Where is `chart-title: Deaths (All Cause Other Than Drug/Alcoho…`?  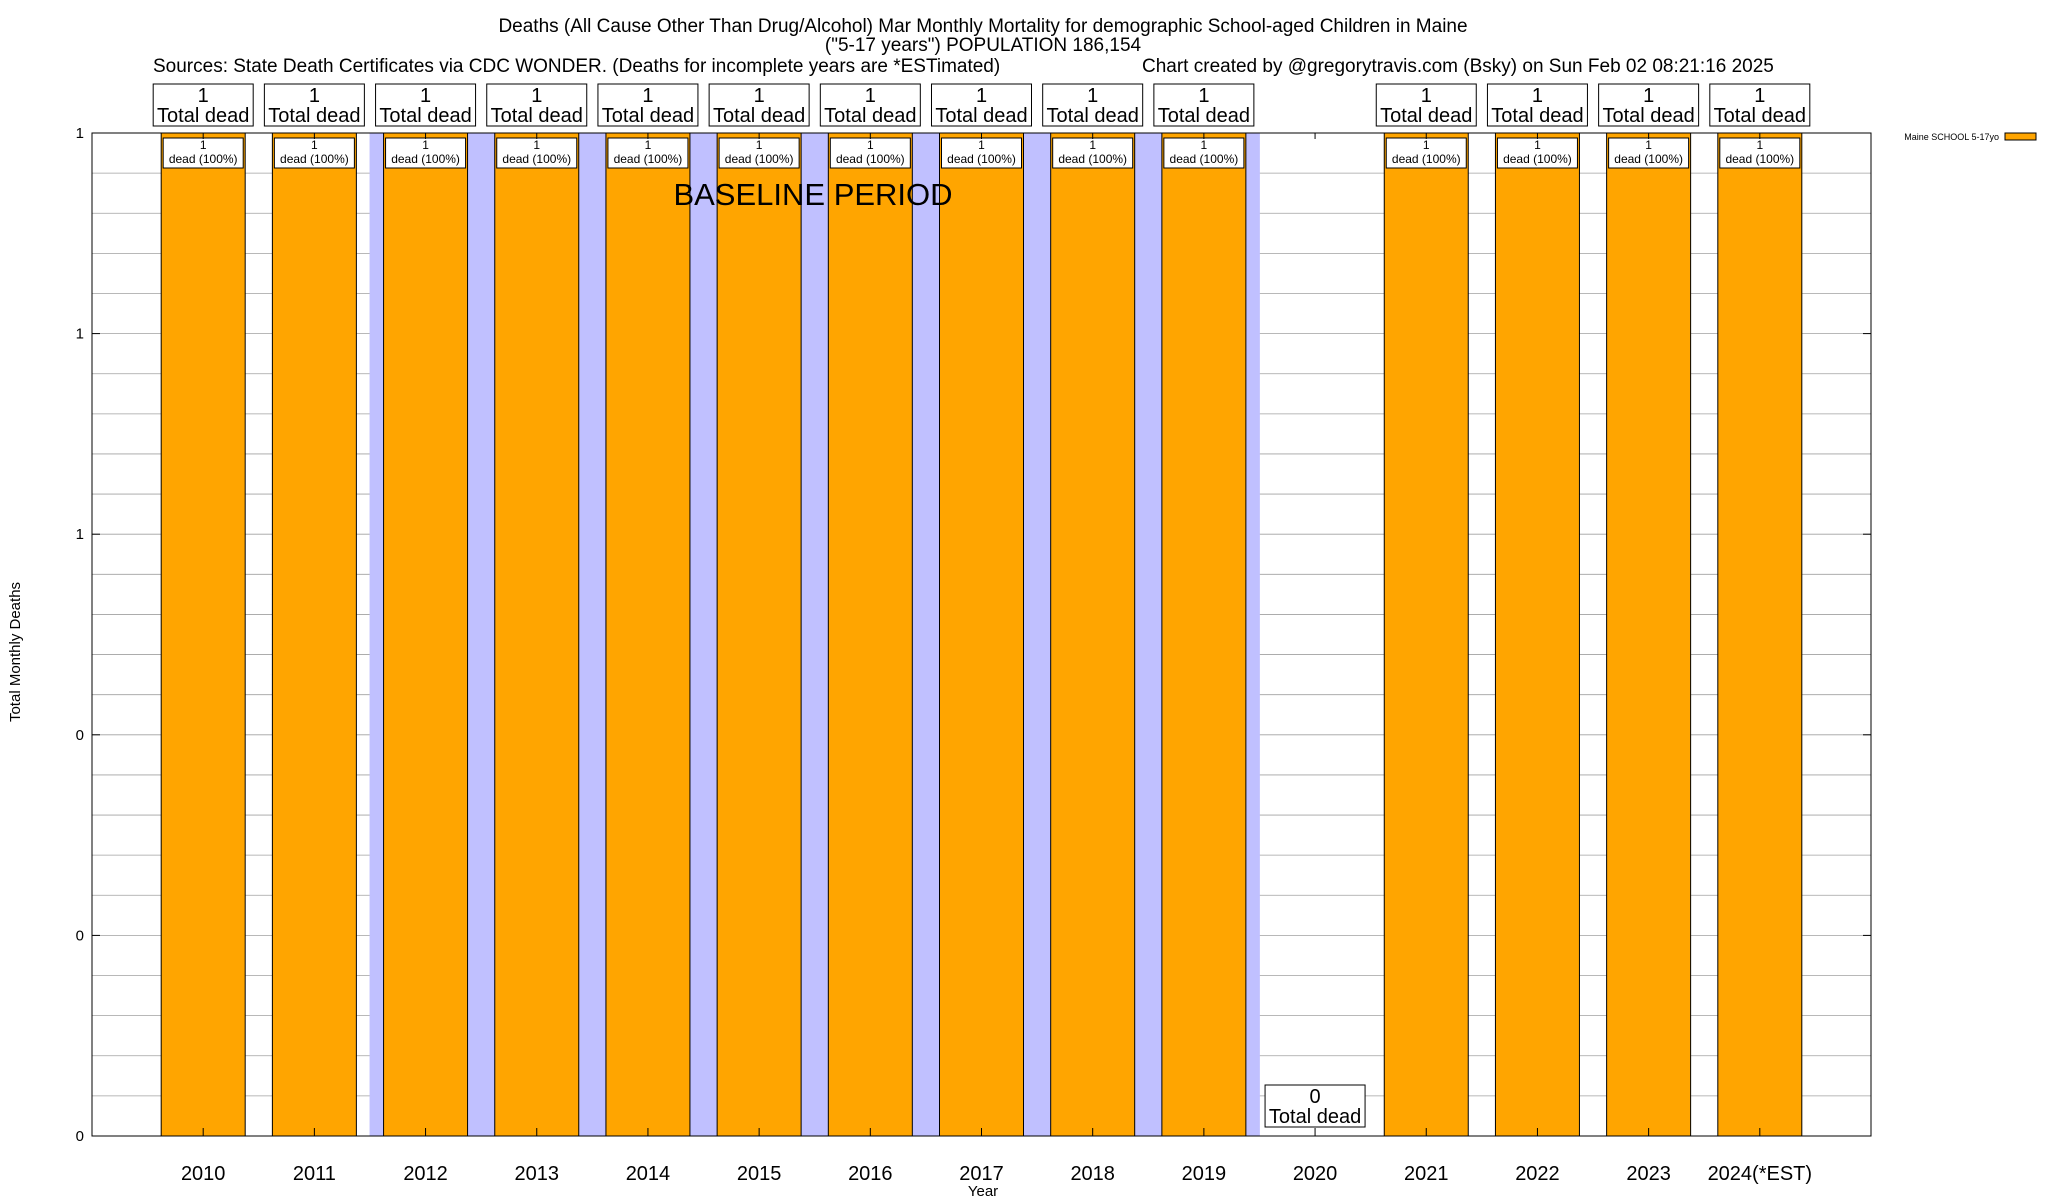 chart-title: Deaths (All Cause Other Than Drug/Alcoho… is located at coordinates (982, 26).